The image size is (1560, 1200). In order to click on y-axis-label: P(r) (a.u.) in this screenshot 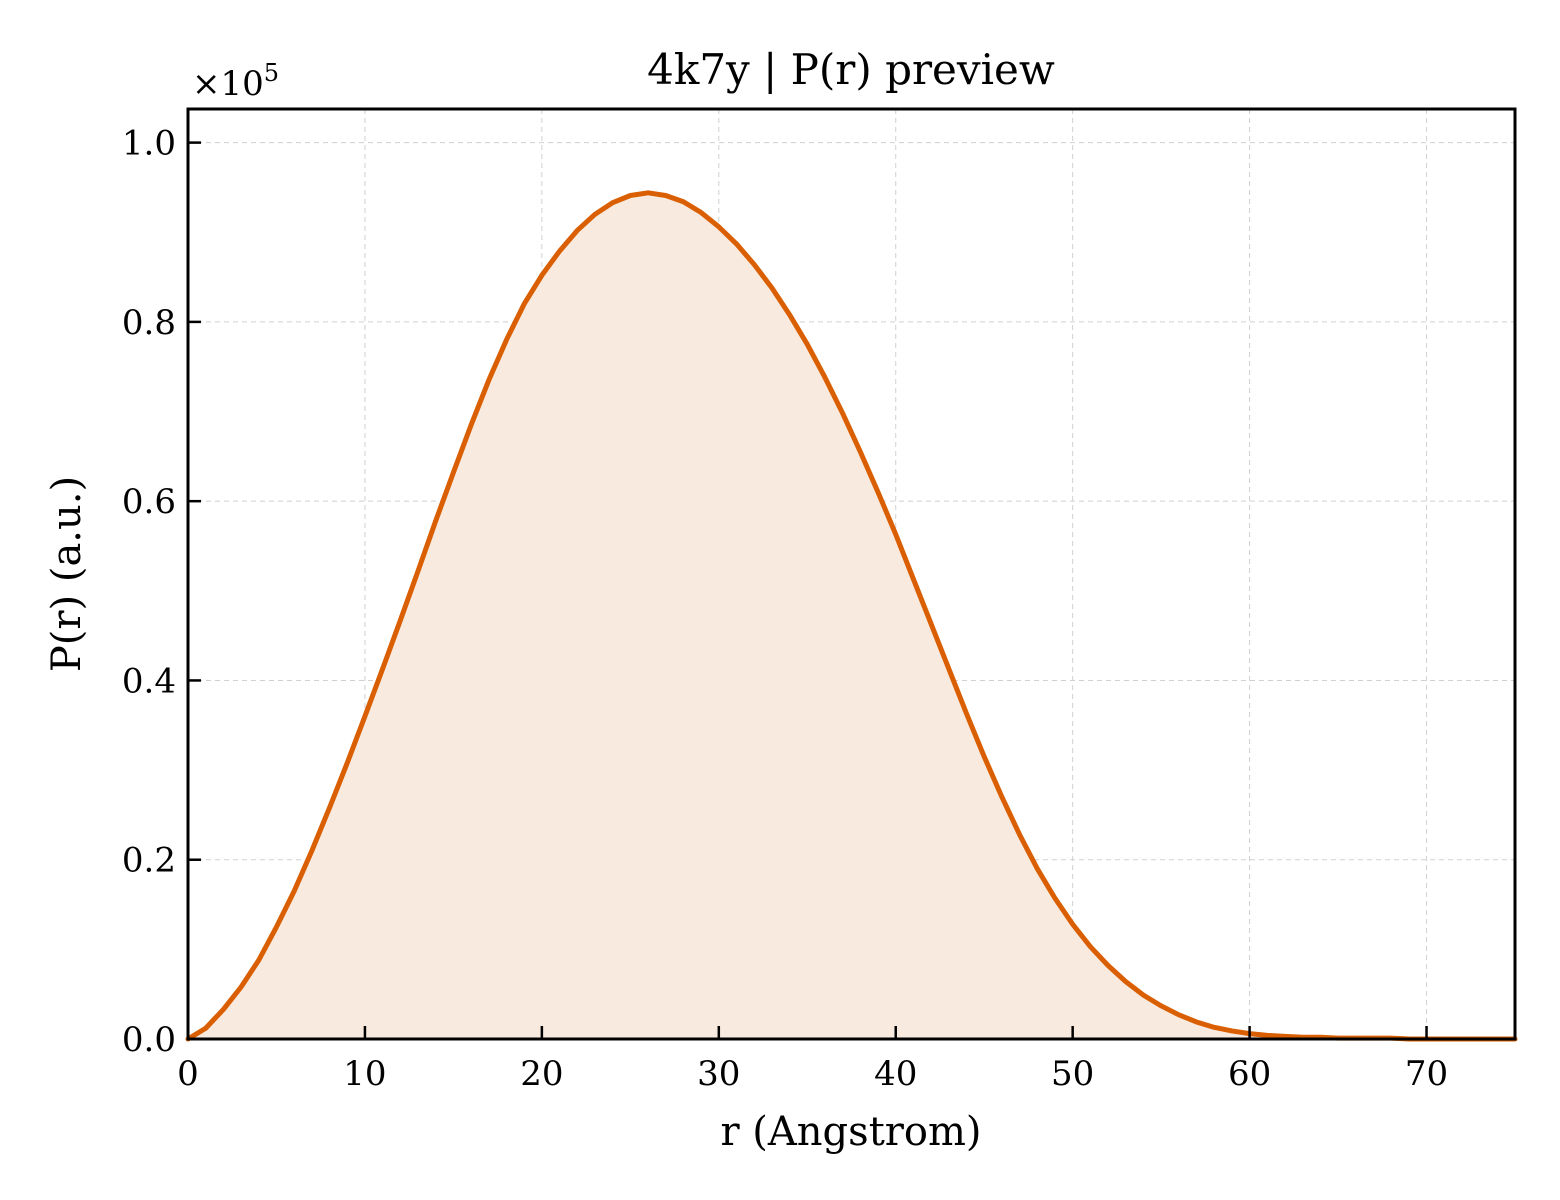, I will do `click(67, 574)`.